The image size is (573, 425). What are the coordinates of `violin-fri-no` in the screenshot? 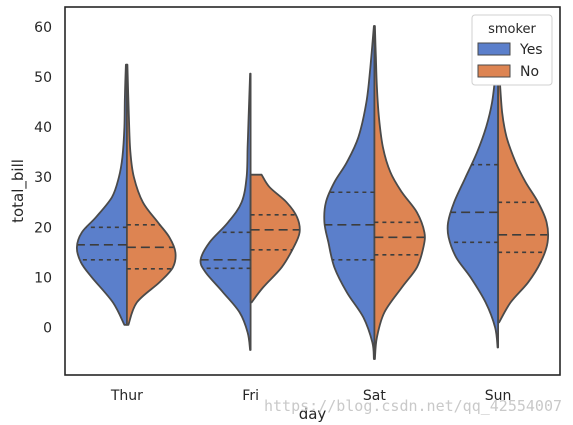 It's located at (275, 238).